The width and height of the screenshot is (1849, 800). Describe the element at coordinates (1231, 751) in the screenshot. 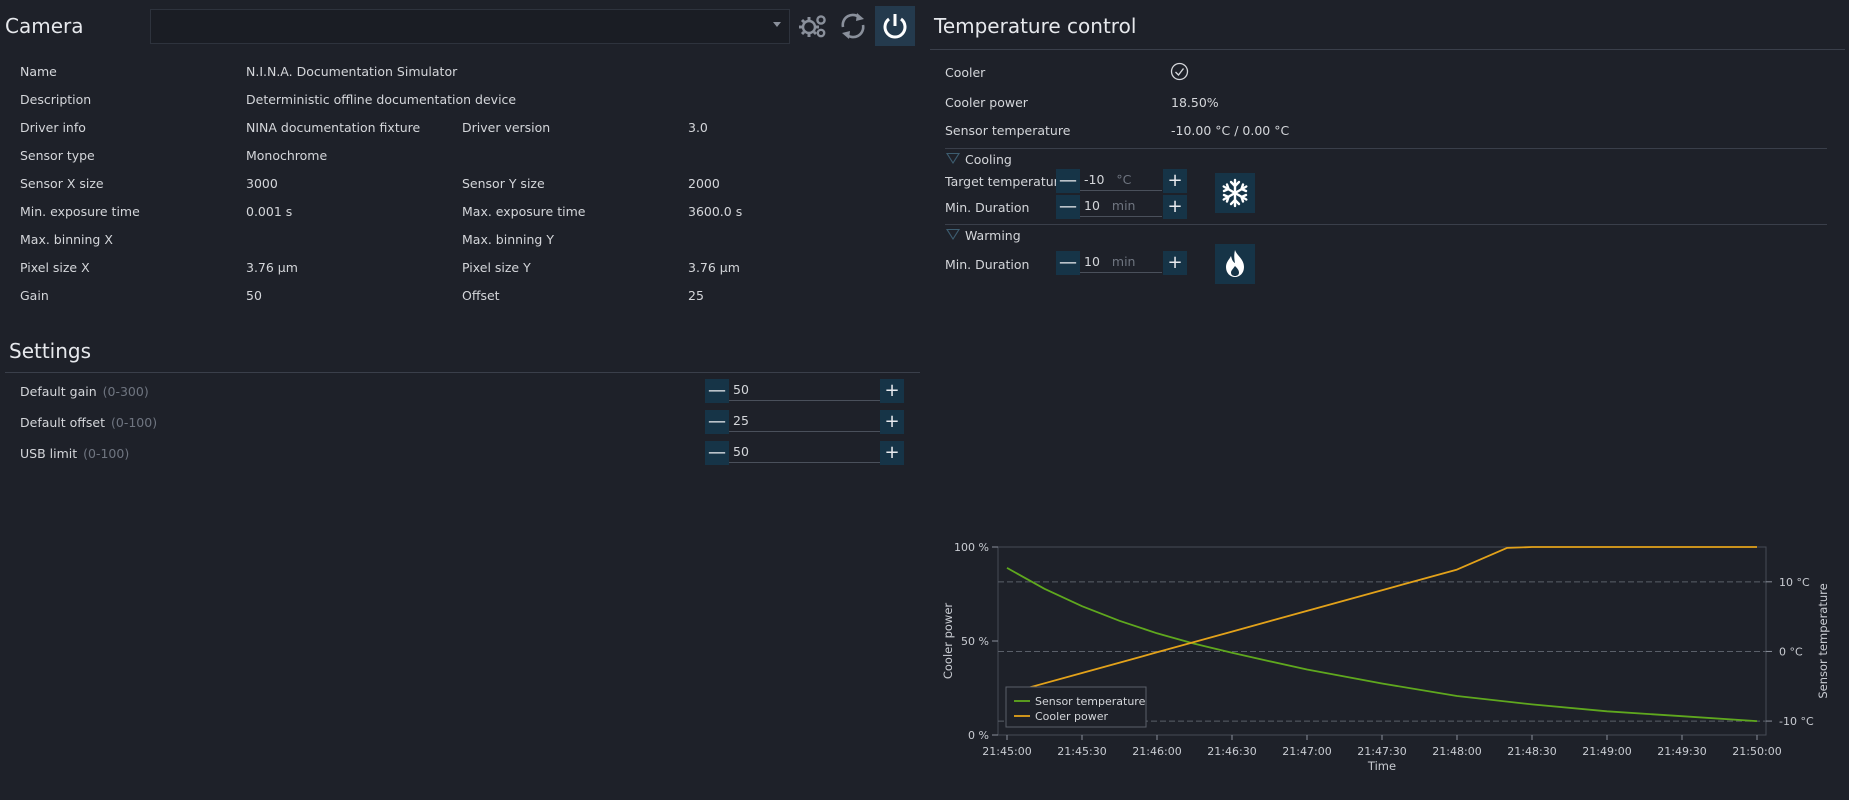

I see `x-tick-label: 21:46:30` at that location.